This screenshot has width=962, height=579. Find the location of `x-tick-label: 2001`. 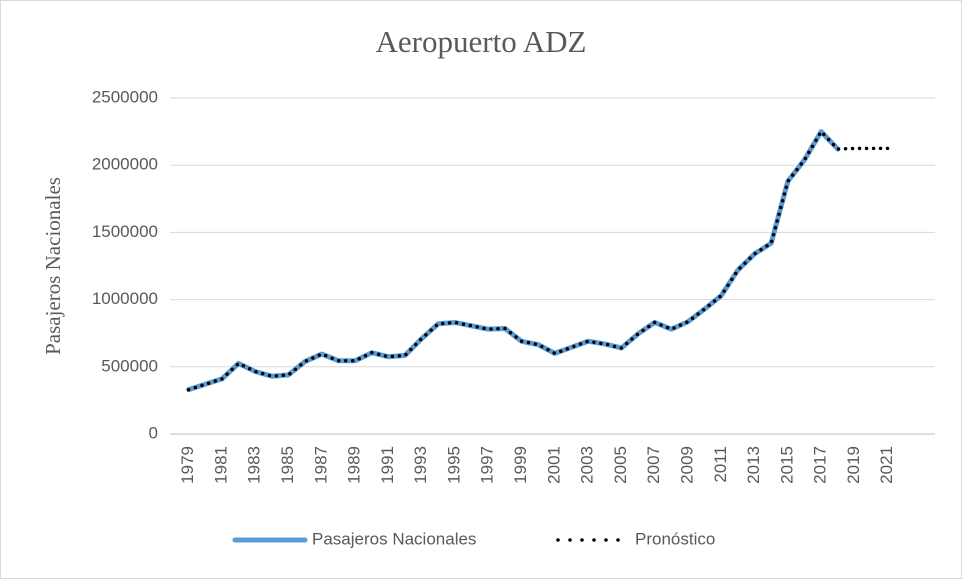

x-tick-label: 2001 is located at coordinates (553, 465).